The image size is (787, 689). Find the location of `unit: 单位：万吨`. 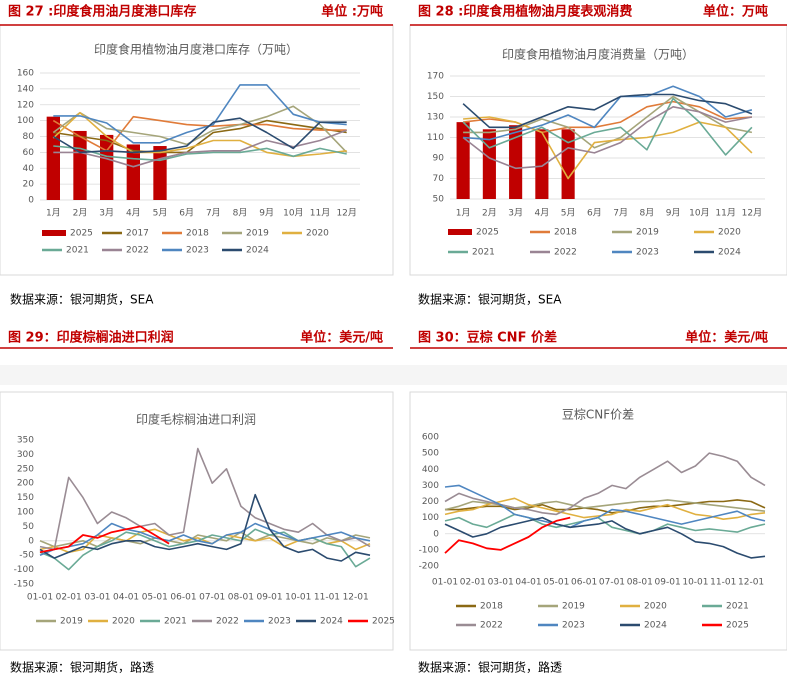

unit: 单位：万吨 is located at coordinates (735, 12).